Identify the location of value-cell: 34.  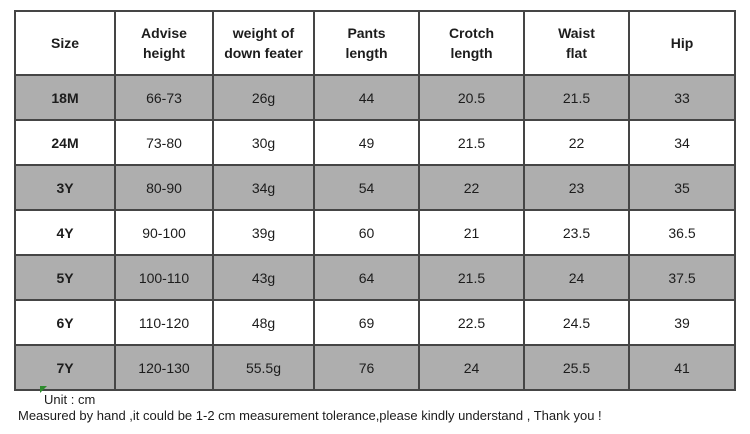
(682, 142).